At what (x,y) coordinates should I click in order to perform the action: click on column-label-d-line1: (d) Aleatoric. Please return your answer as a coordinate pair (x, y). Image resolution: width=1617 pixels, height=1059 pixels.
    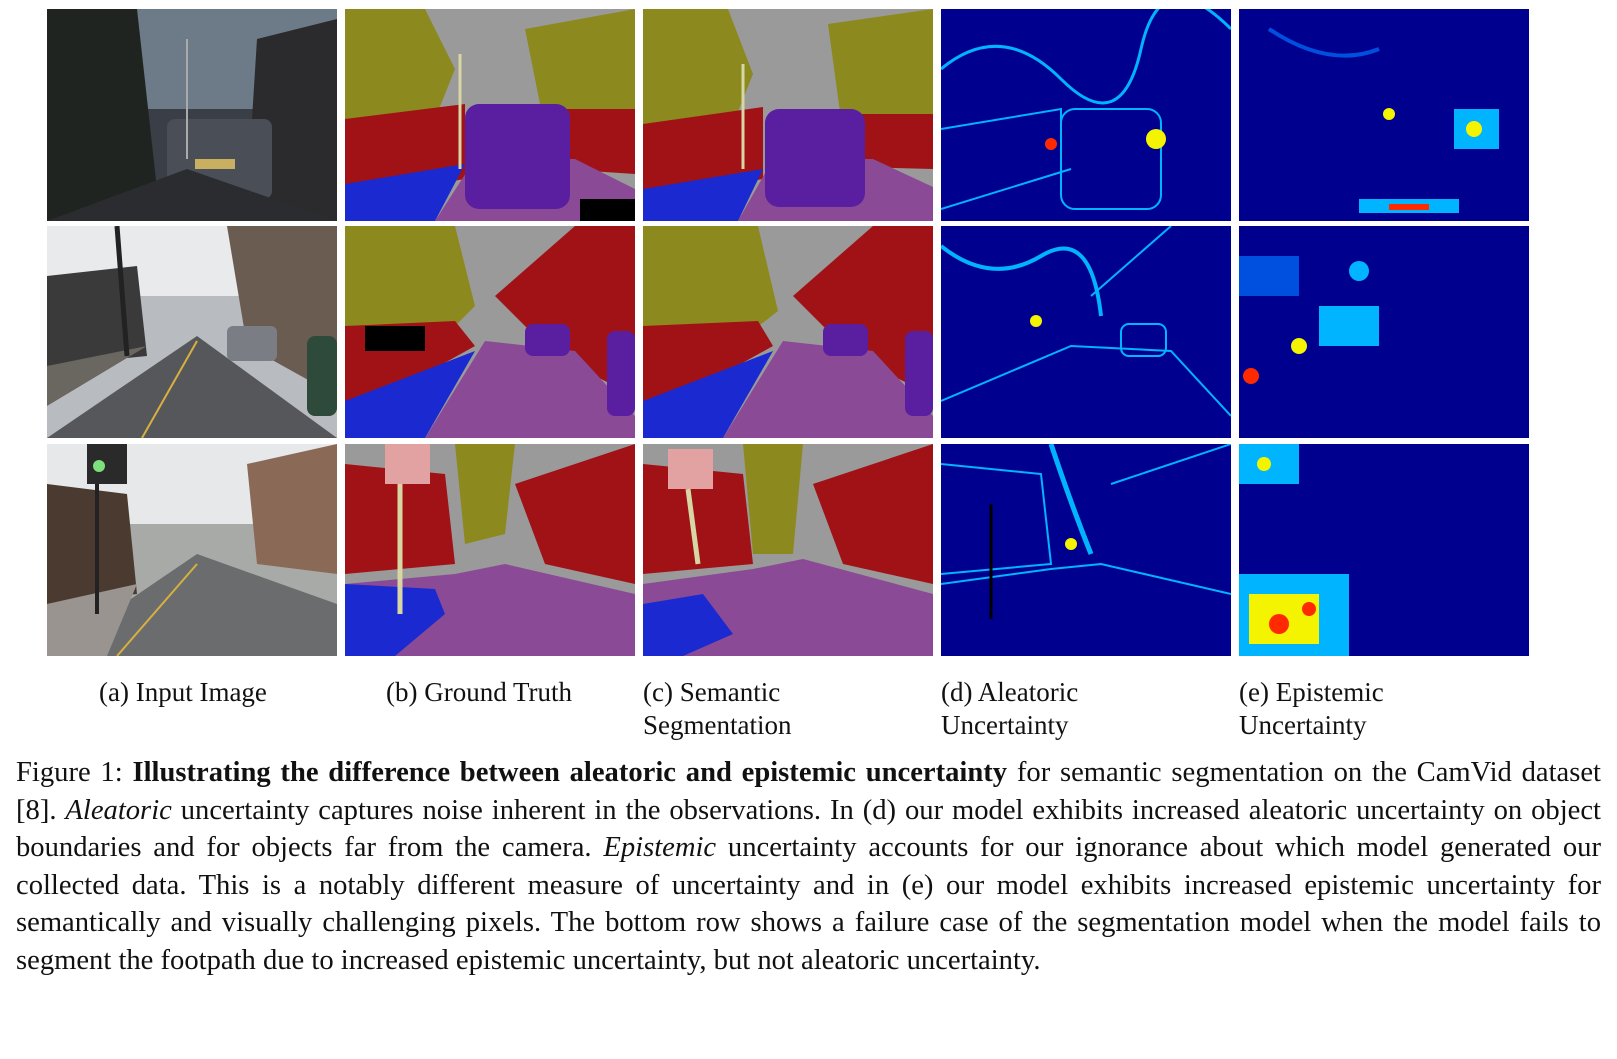
    Looking at the image, I should click on (1010, 692).